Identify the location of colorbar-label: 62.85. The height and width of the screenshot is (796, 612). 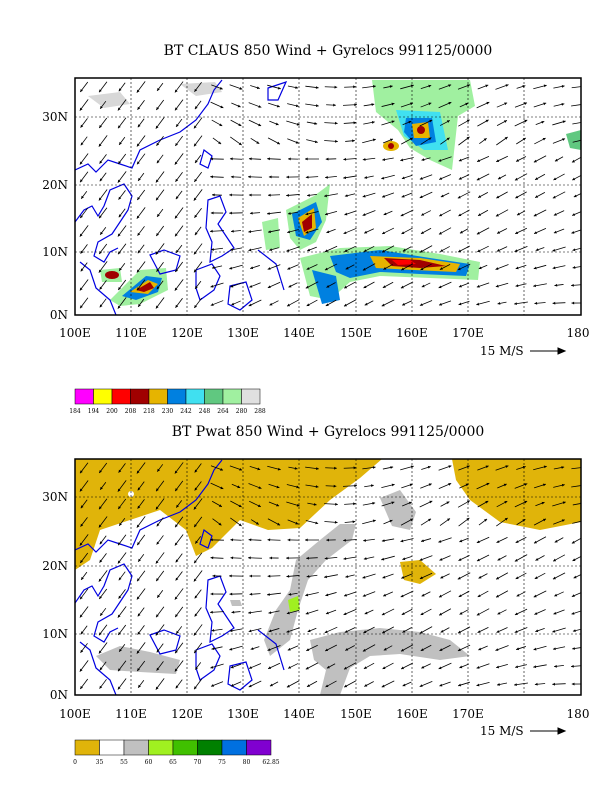
(270, 762).